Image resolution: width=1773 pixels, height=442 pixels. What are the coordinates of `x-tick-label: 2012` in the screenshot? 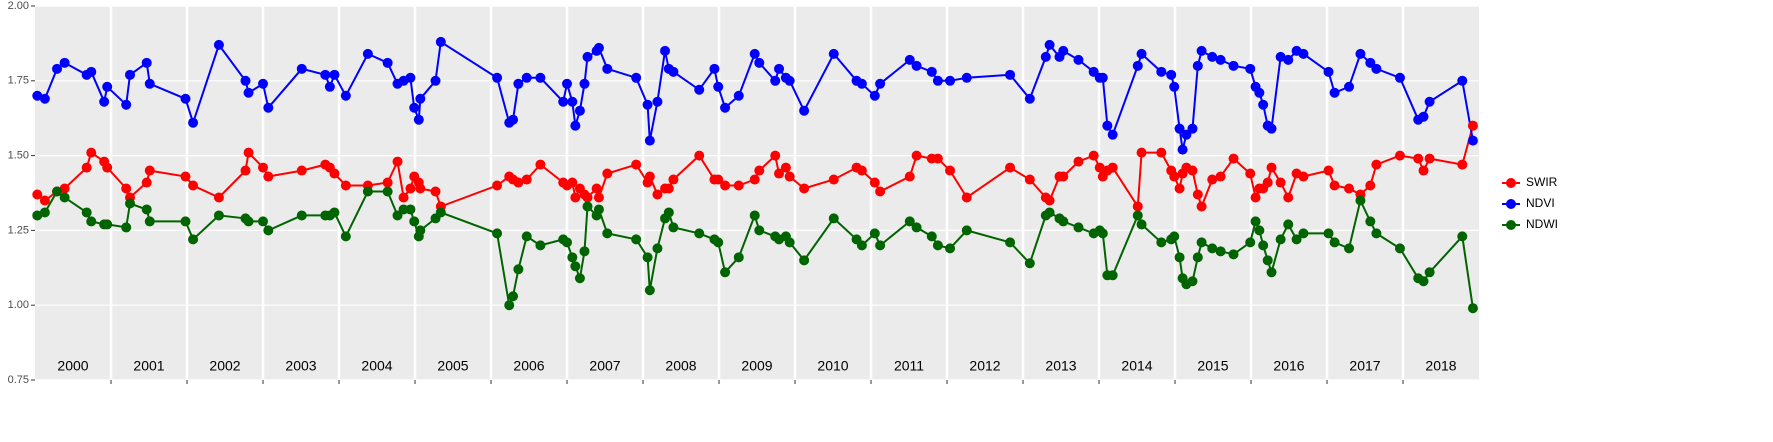 It's located at (984, 366).